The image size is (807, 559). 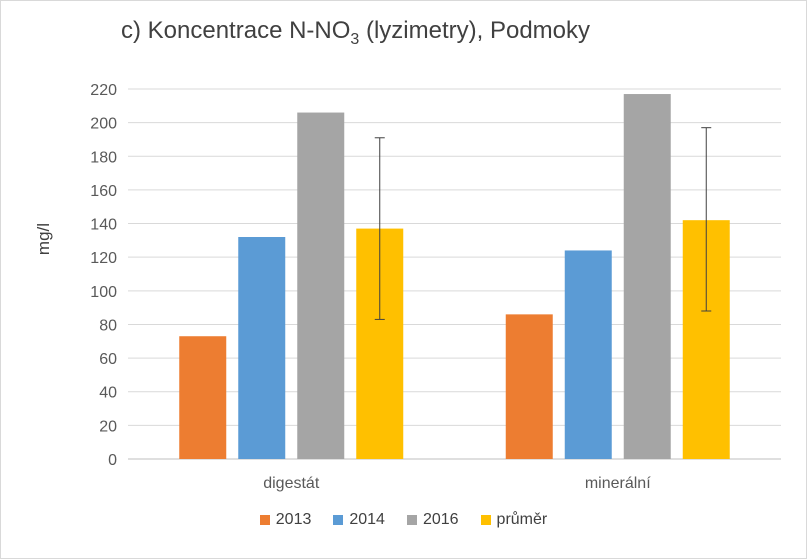 I want to click on y-tick-label: 180, so click(x=103, y=157).